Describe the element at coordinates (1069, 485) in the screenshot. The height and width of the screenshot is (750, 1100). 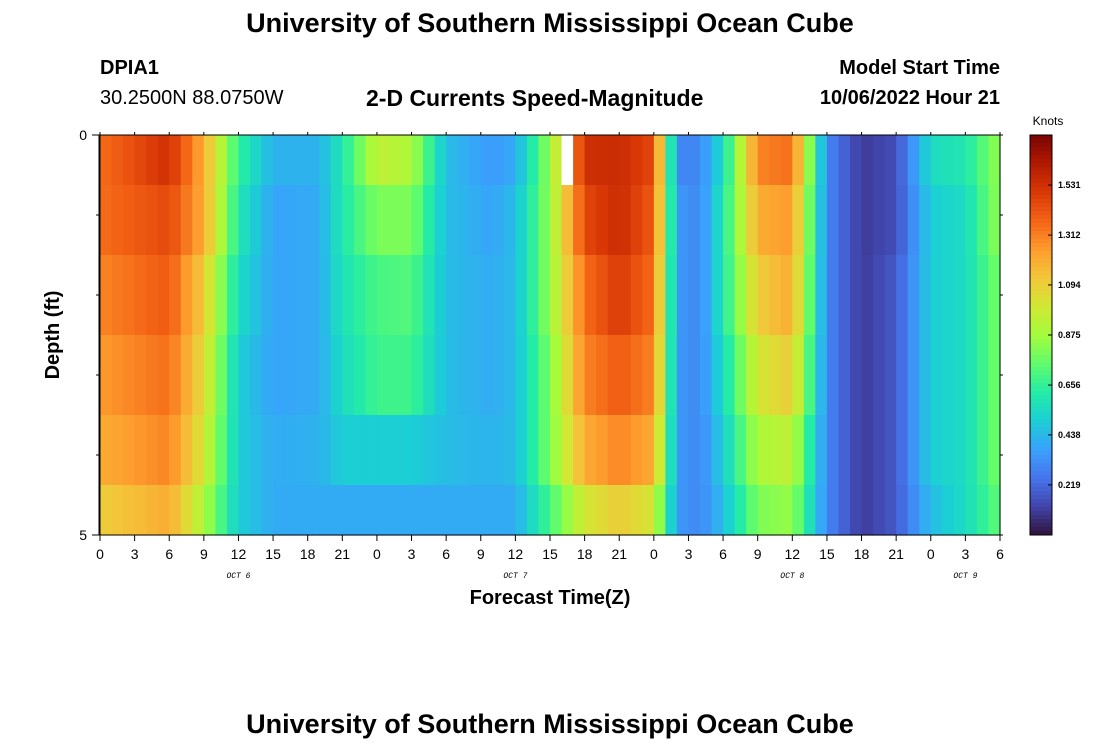
I see `colorbar-tick-label: 0.219` at that location.